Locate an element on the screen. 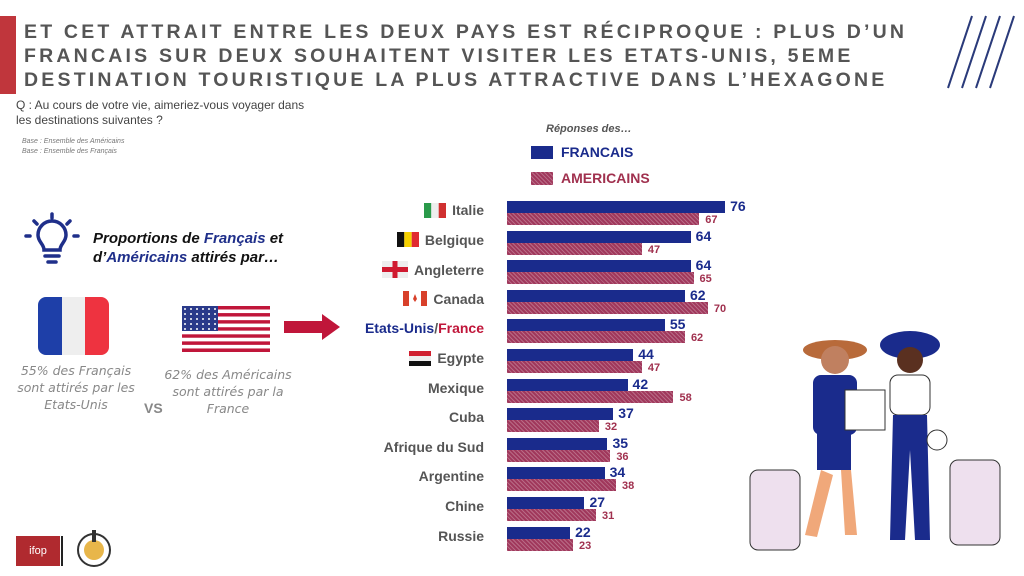 The image size is (1024, 576). arrow-right-icon is located at coordinates (312, 327).